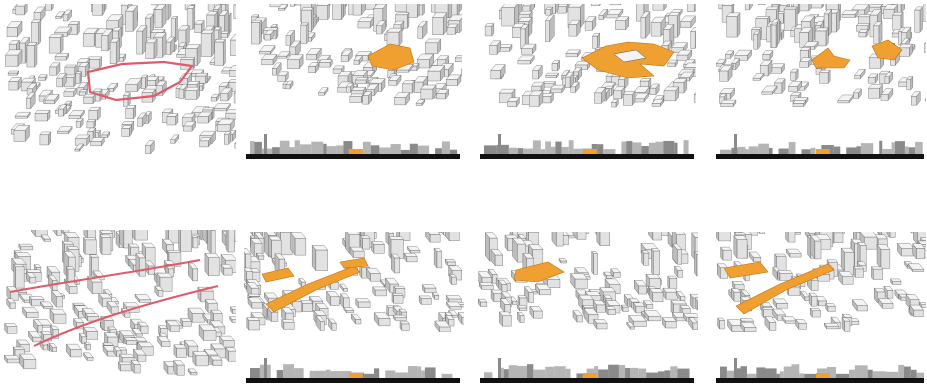 This screenshot has height=386, width=927. What do you see at coordinates (120, 303) in the screenshot?
I see `corridor-context-panel` at bounding box center [120, 303].